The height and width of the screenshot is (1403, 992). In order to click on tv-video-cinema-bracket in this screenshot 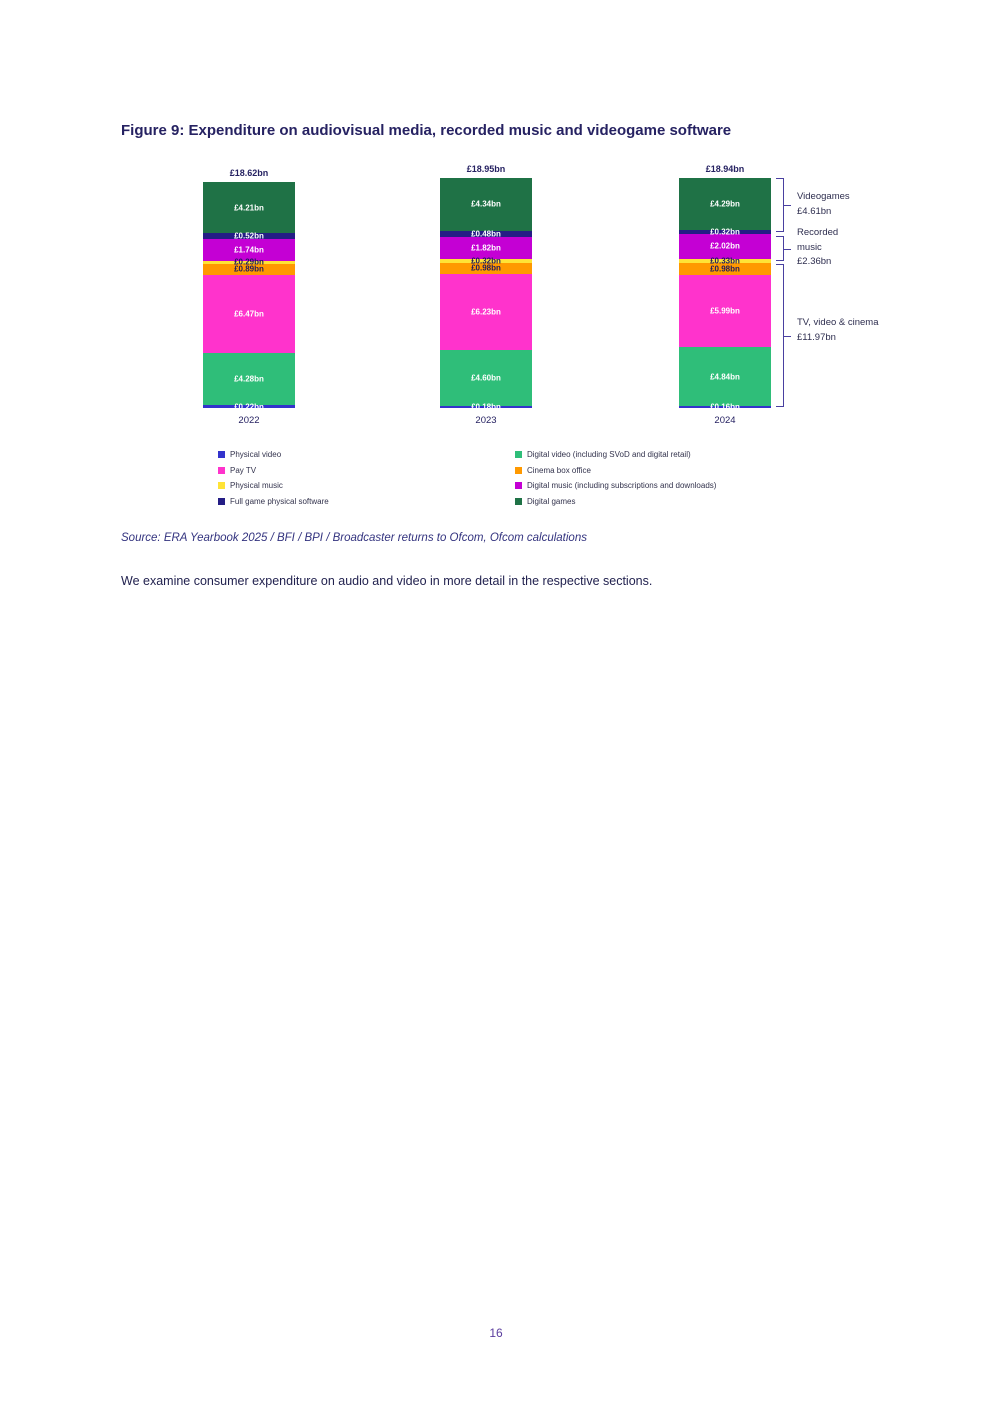, I will do `click(783, 335)`.